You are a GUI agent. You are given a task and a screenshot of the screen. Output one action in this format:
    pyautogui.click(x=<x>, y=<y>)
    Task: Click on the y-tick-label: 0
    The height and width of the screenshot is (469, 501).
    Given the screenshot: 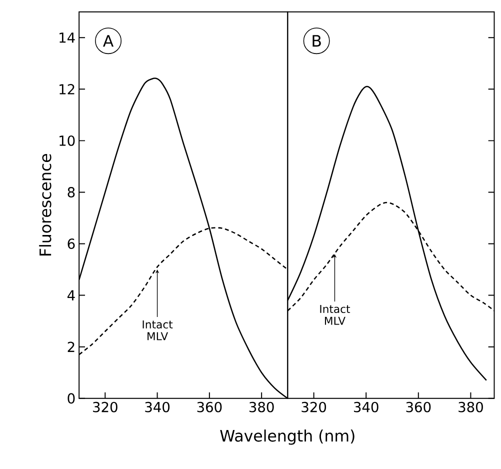 What is the action you would take?
    pyautogui.click(x=71, y=398)
    